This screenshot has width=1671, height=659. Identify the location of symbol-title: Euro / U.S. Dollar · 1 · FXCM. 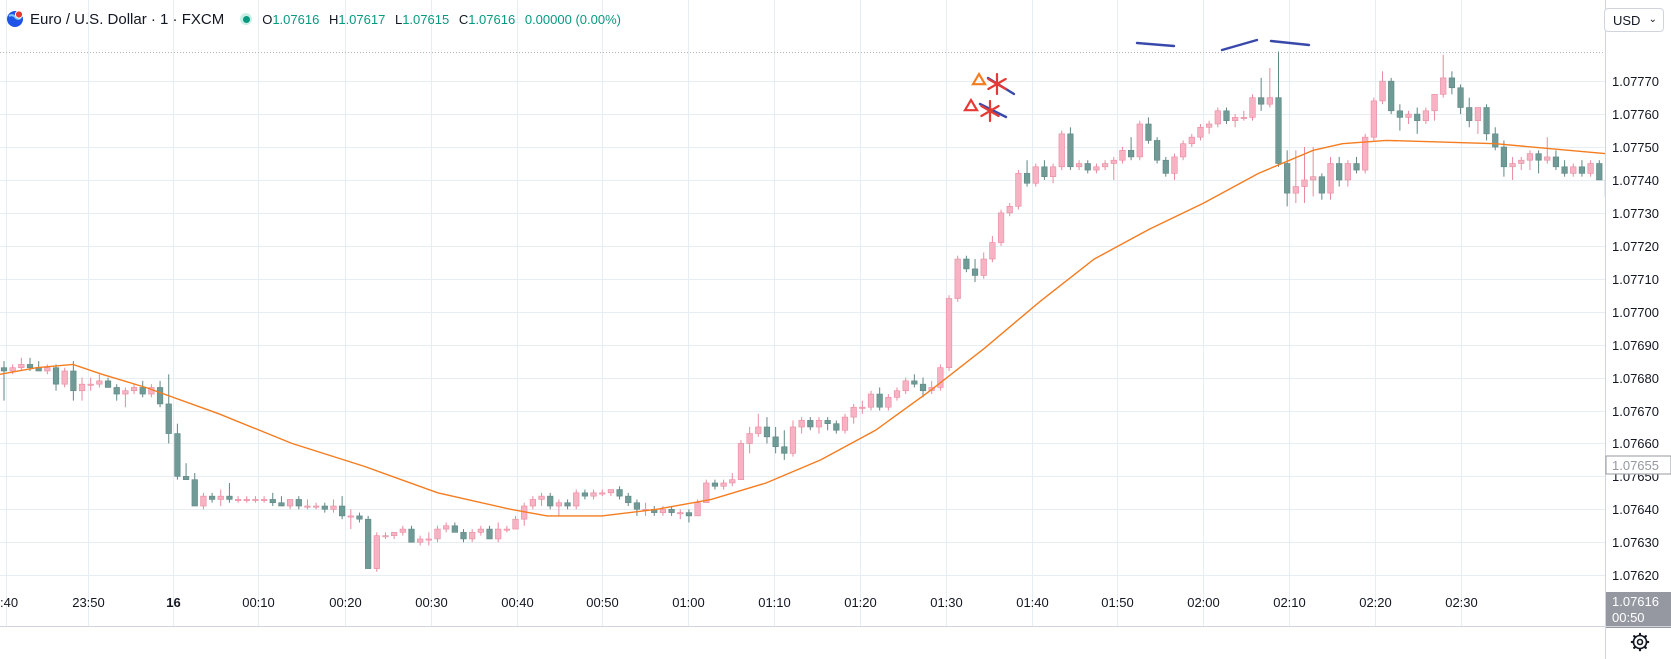
(127, 19).